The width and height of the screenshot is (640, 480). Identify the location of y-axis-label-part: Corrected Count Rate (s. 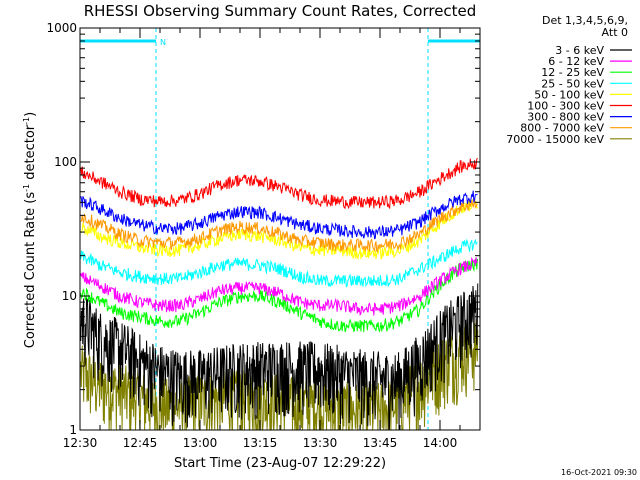
(30, 270).